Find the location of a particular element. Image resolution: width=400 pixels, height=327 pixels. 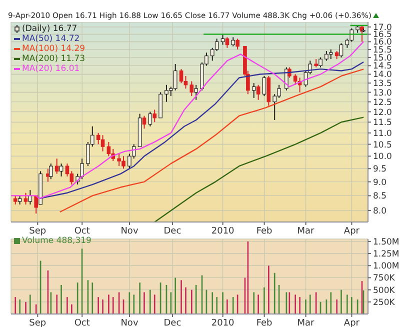

y-tick-label: 9.0 is located at coordinates (380, 183).